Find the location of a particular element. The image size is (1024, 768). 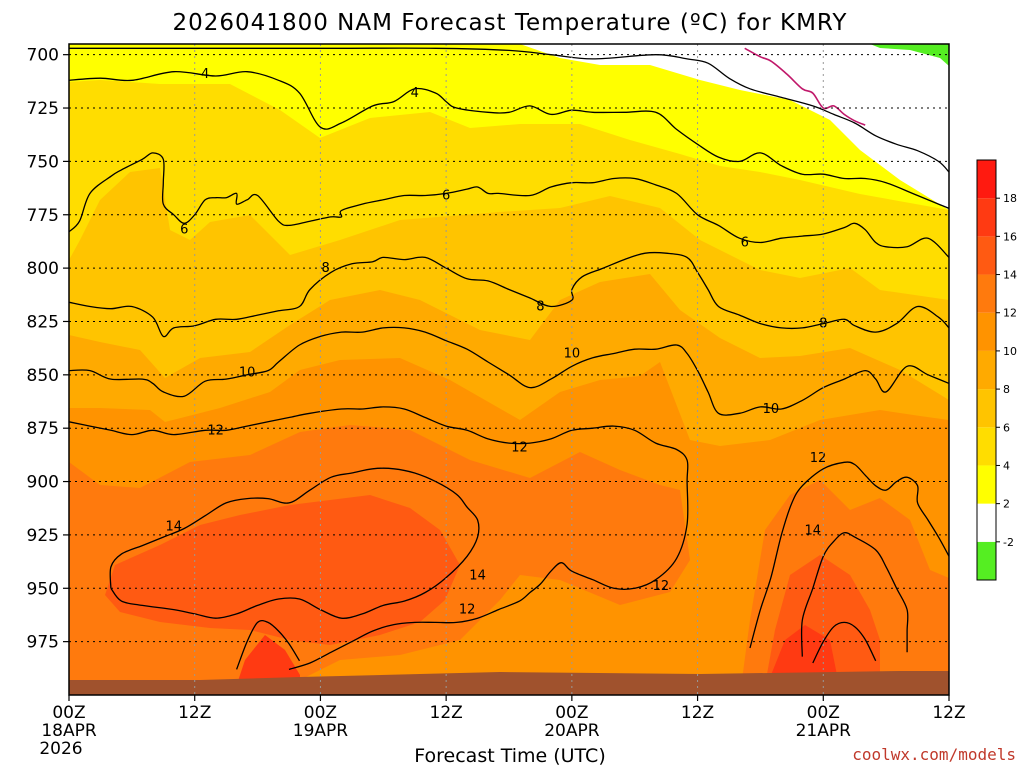

colorbar-label: 18 is located at coordinates (1010, 198).